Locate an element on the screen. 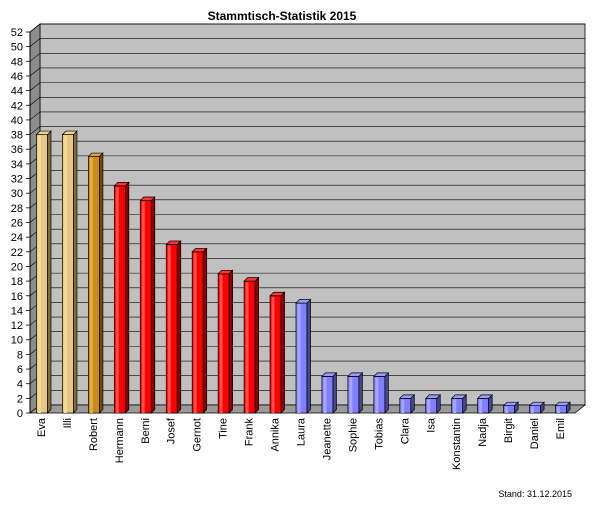  y-tick-label: 20 is located at coordinates (17, 267).